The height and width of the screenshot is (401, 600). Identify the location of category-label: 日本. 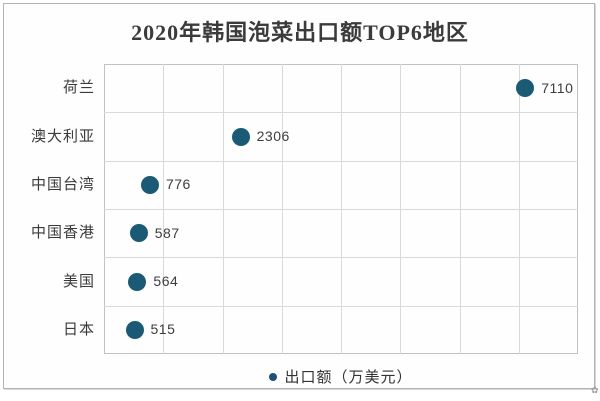
(78, 329).